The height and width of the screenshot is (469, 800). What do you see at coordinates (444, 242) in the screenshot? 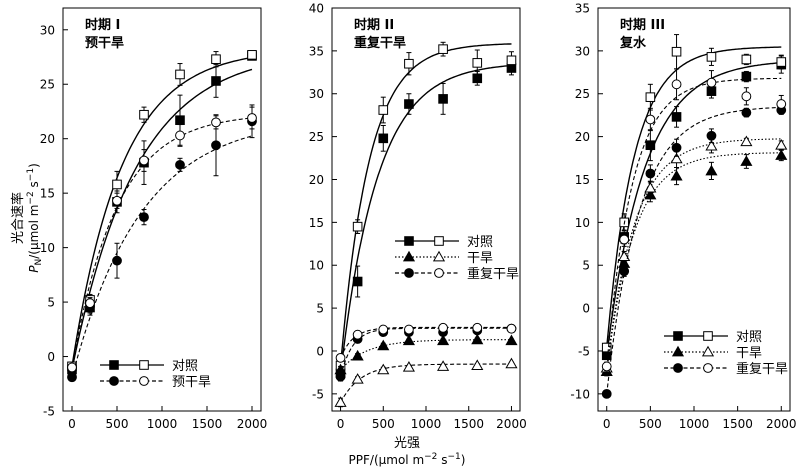
I see `legend-entry: 对照` at bounding box center [444, 242].